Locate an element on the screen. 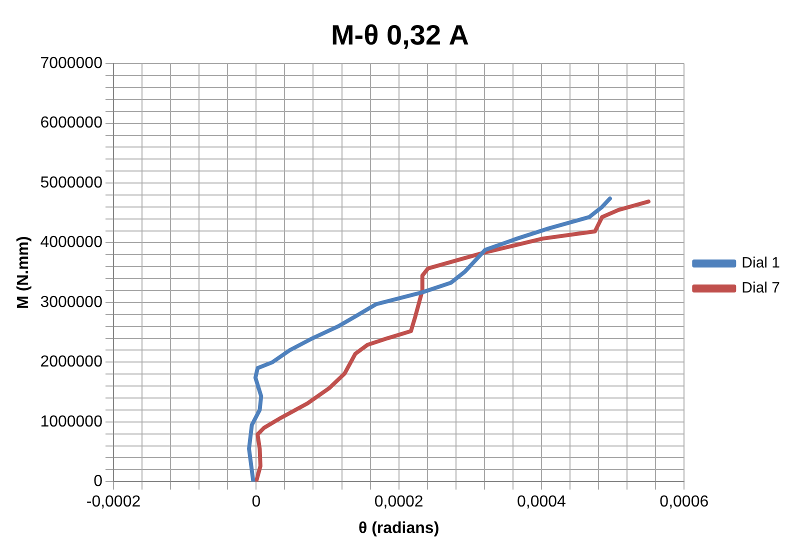  x-axis-title: θ (radians) is located at coordinates (399, 528).